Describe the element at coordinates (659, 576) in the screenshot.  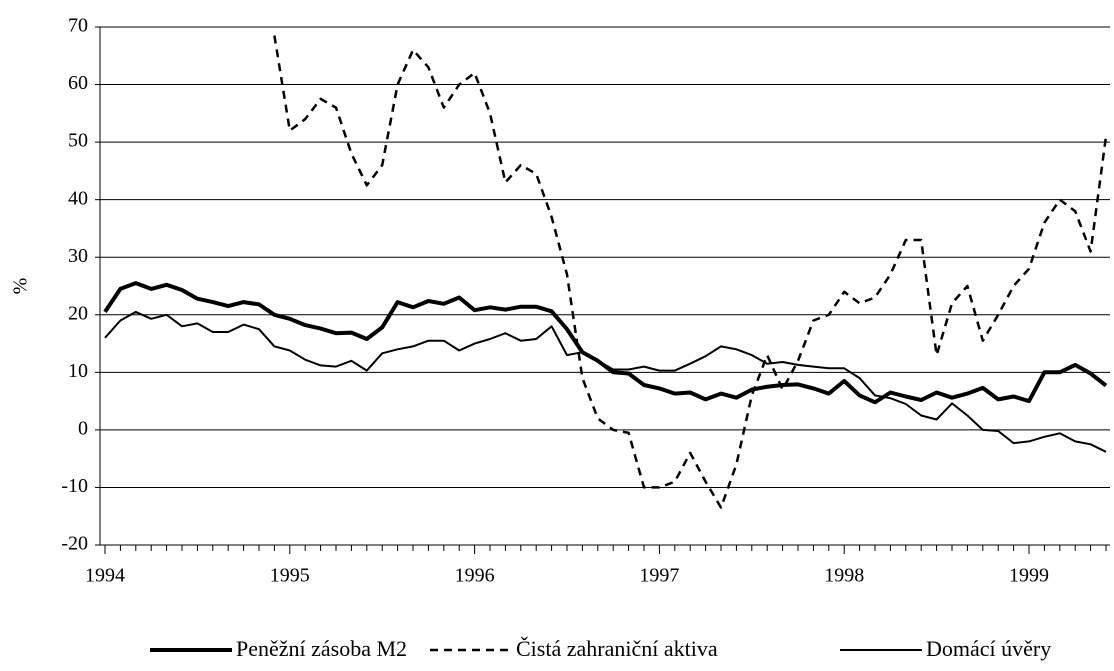
I see `x-tick-label: 1997` at that location.